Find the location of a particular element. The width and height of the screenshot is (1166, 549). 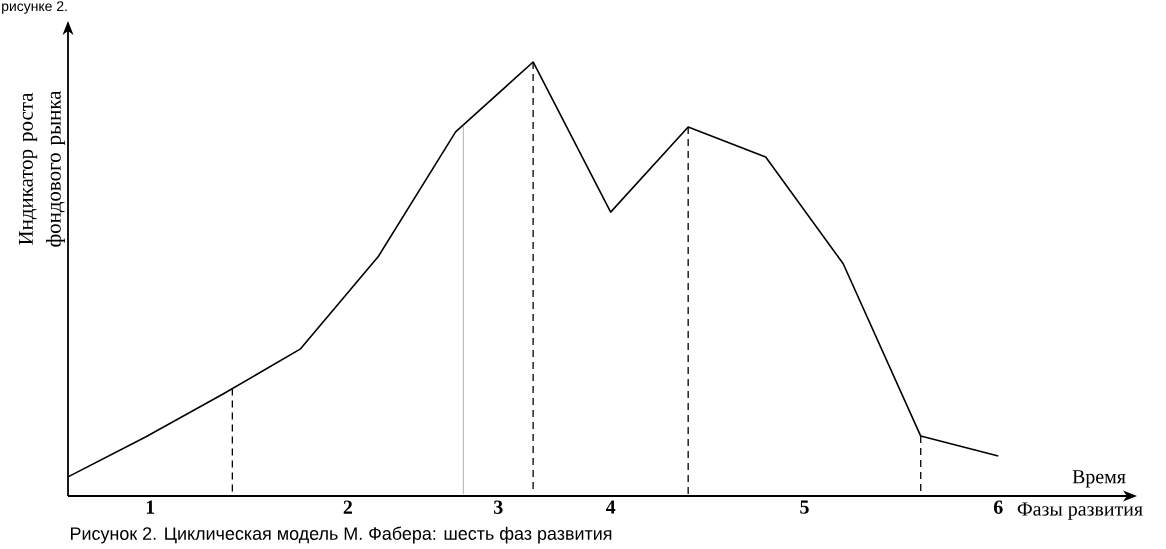

text: 1 is located at coordinates (150, 507).